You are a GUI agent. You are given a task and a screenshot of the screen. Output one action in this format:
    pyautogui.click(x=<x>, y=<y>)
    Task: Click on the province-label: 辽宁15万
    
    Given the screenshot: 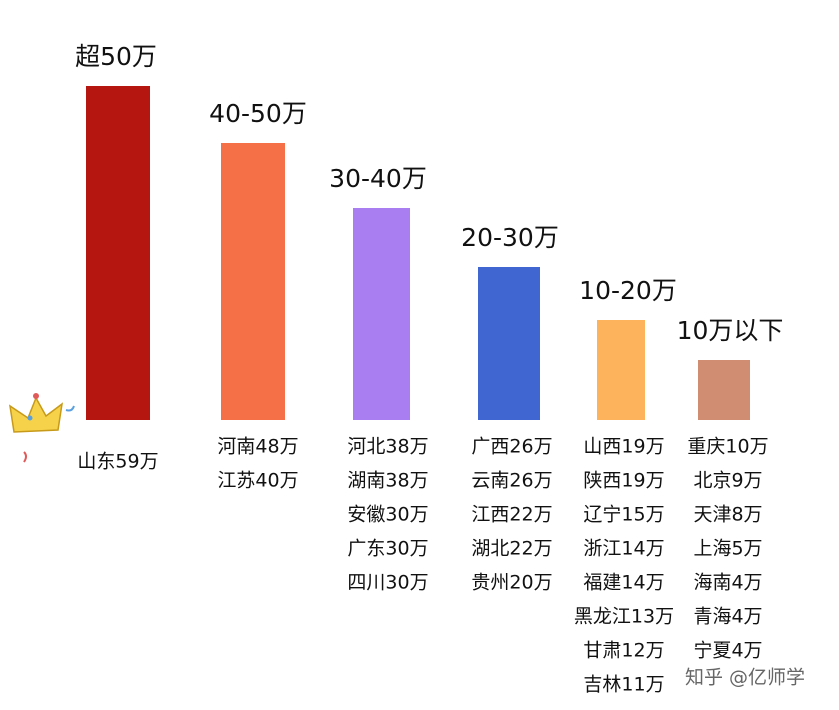 What is the action you would take?
    pyautogui.click(x=623, y=515)
    